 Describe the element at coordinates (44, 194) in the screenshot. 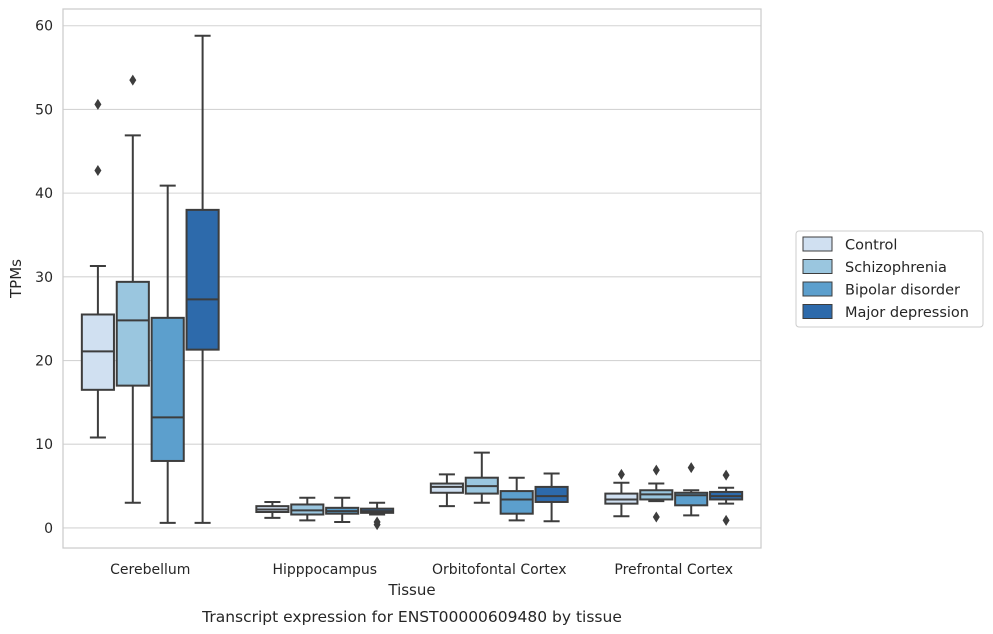

I see `y-tick-label: 40` at that location.